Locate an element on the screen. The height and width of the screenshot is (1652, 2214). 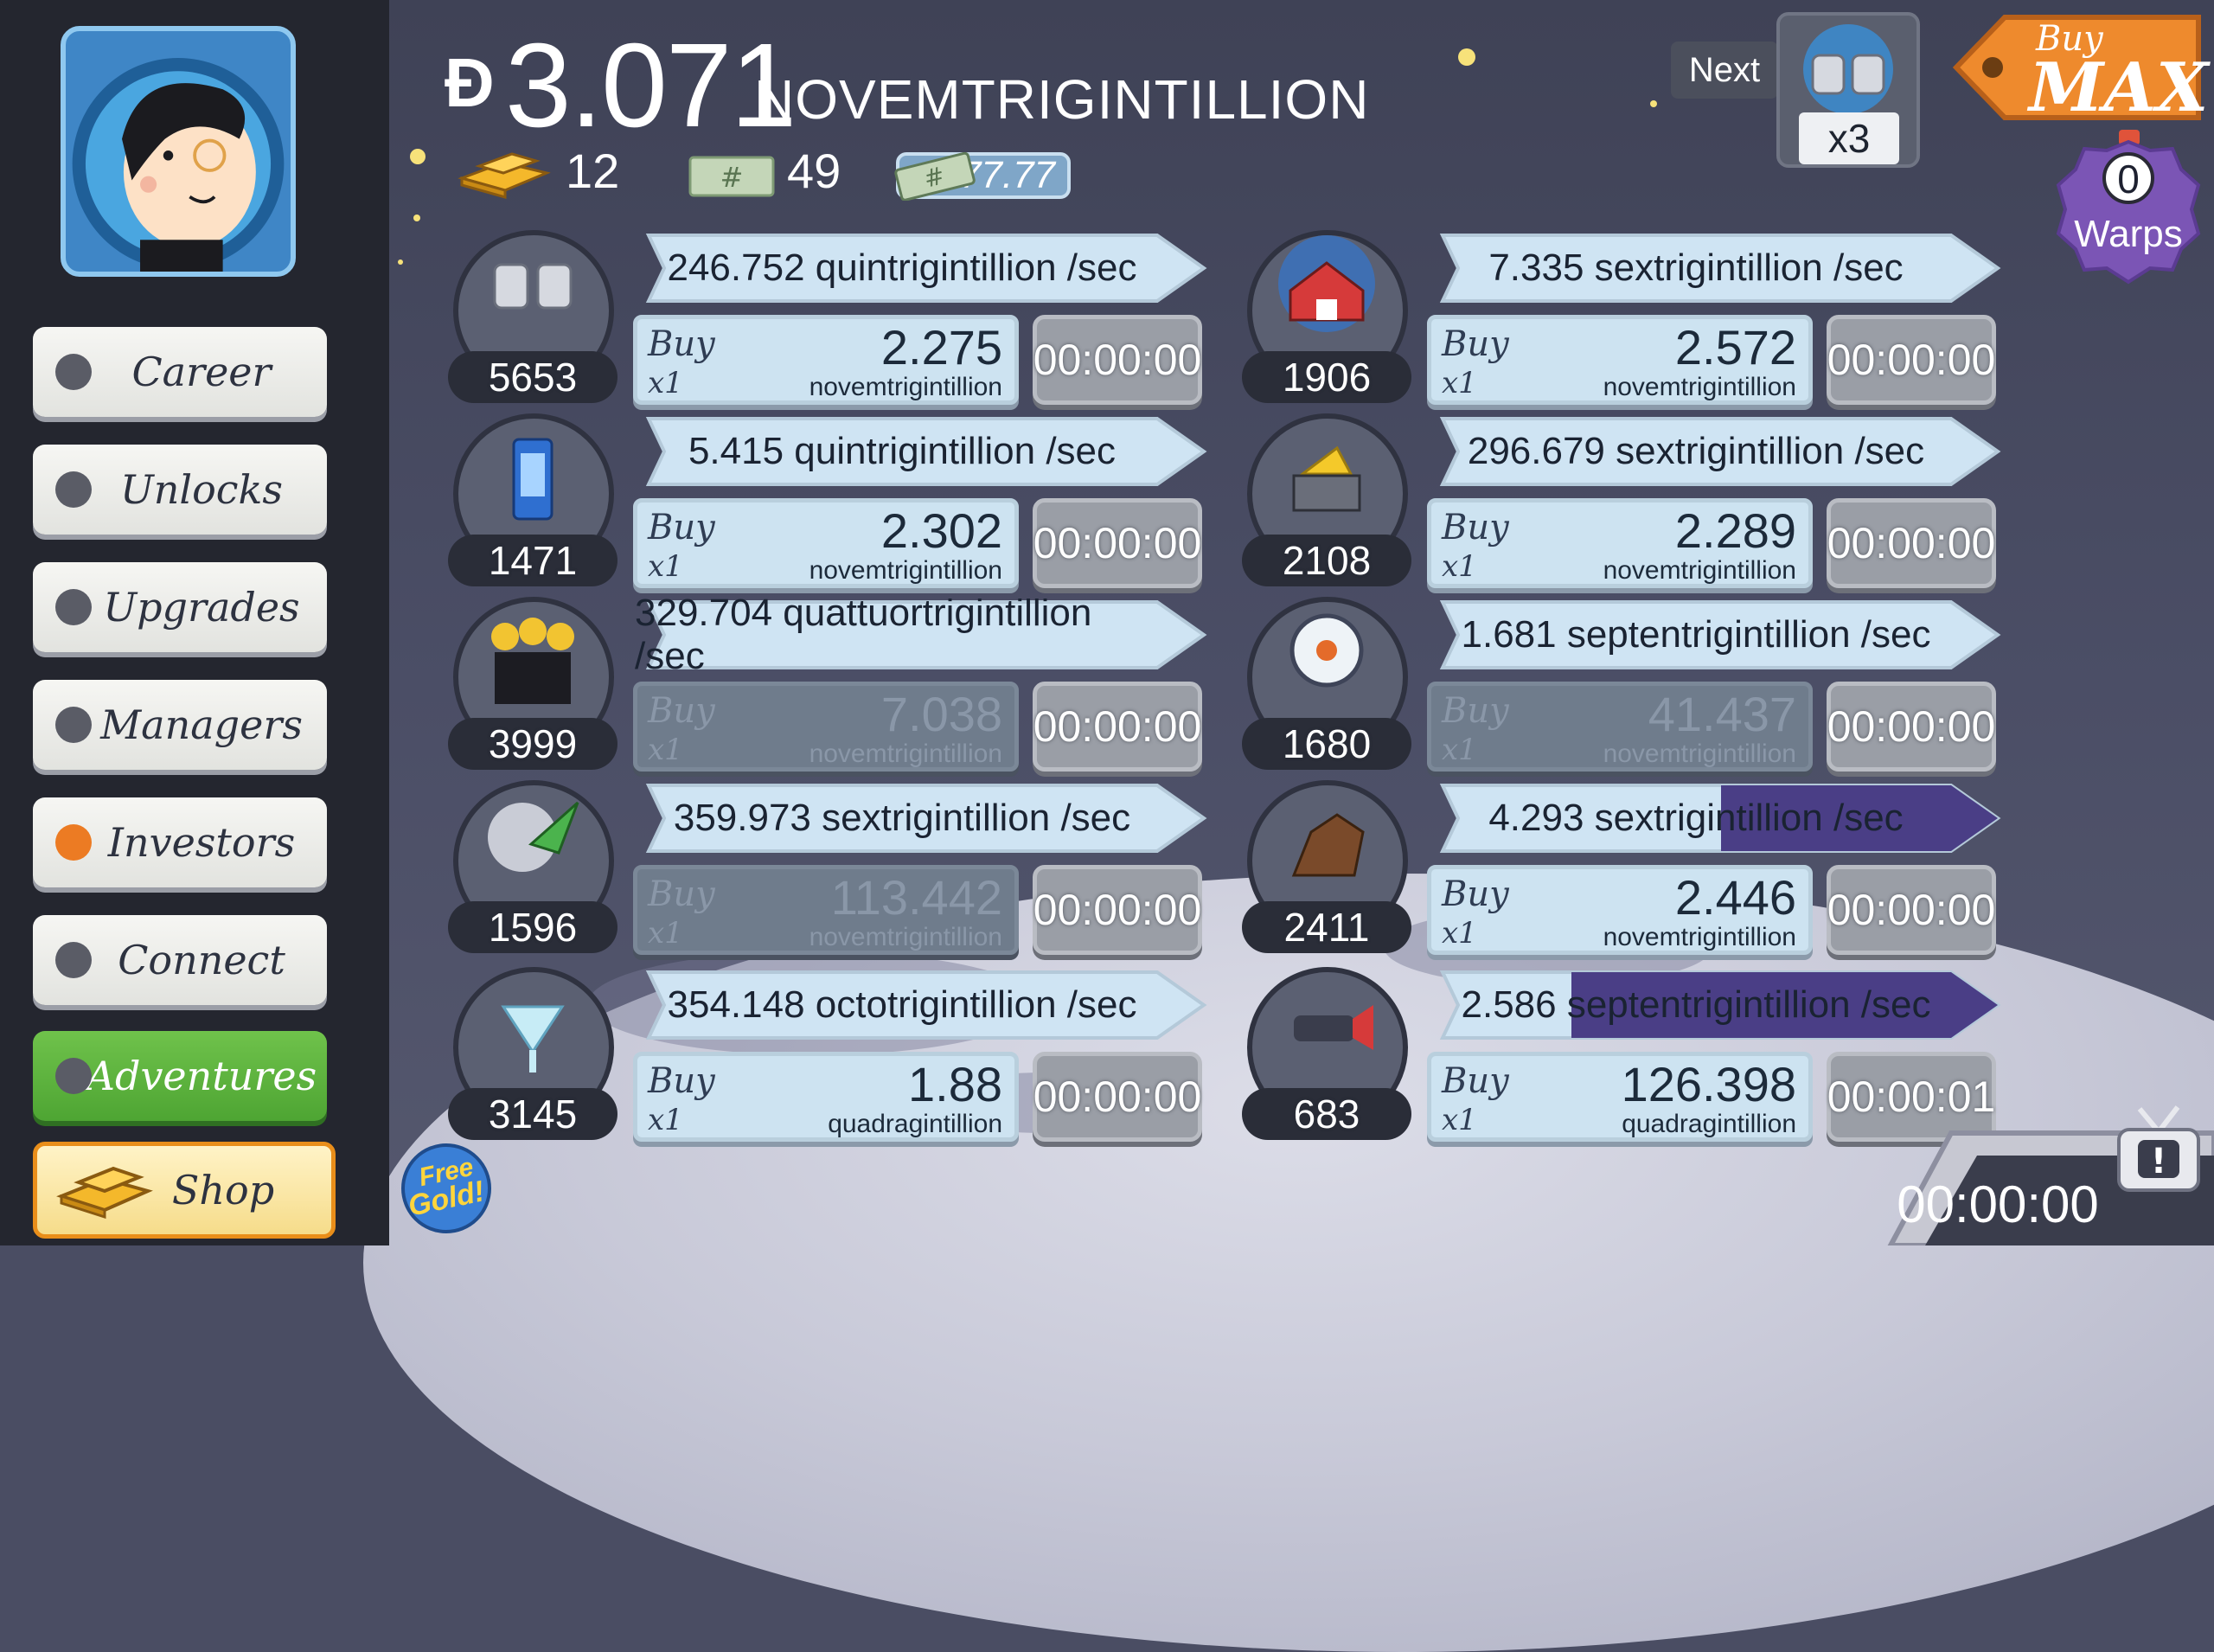
sidebar-item-adventures: Adventures is located at coordinates (180, 1076).